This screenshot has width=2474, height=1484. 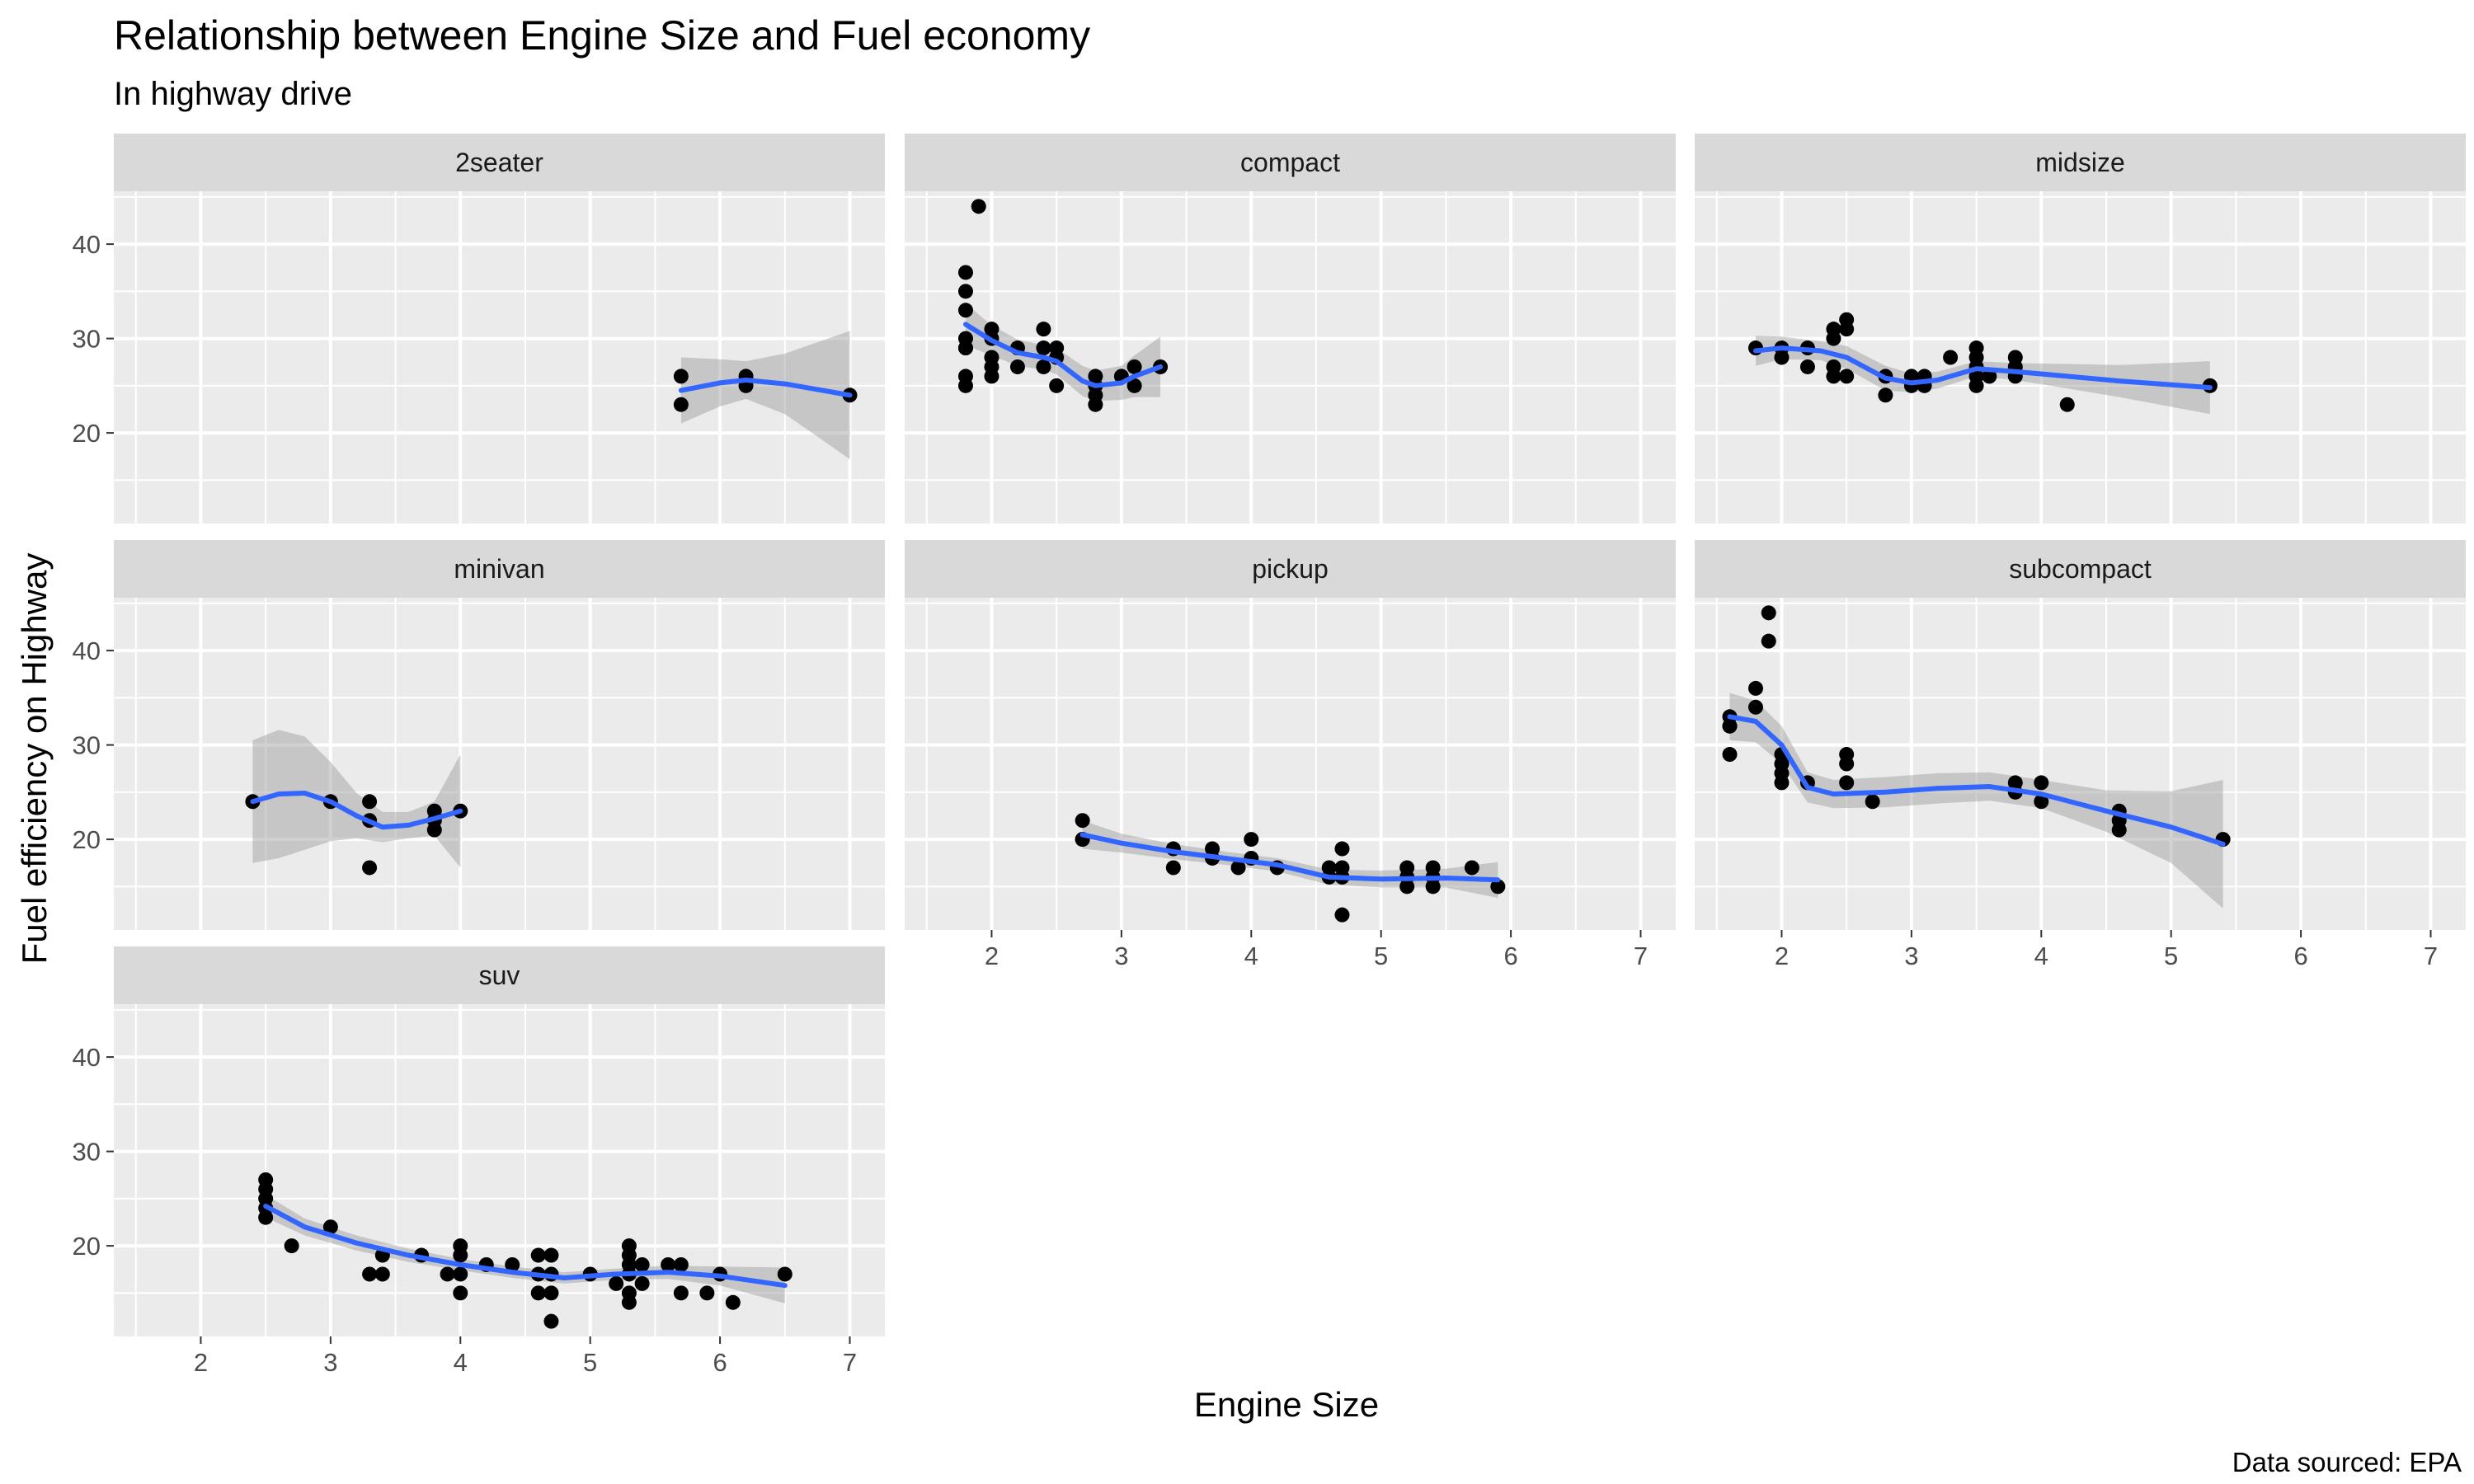 I want to click on y-axis-label: Fuel efficiency on Highway, so click(x=34, y=759).